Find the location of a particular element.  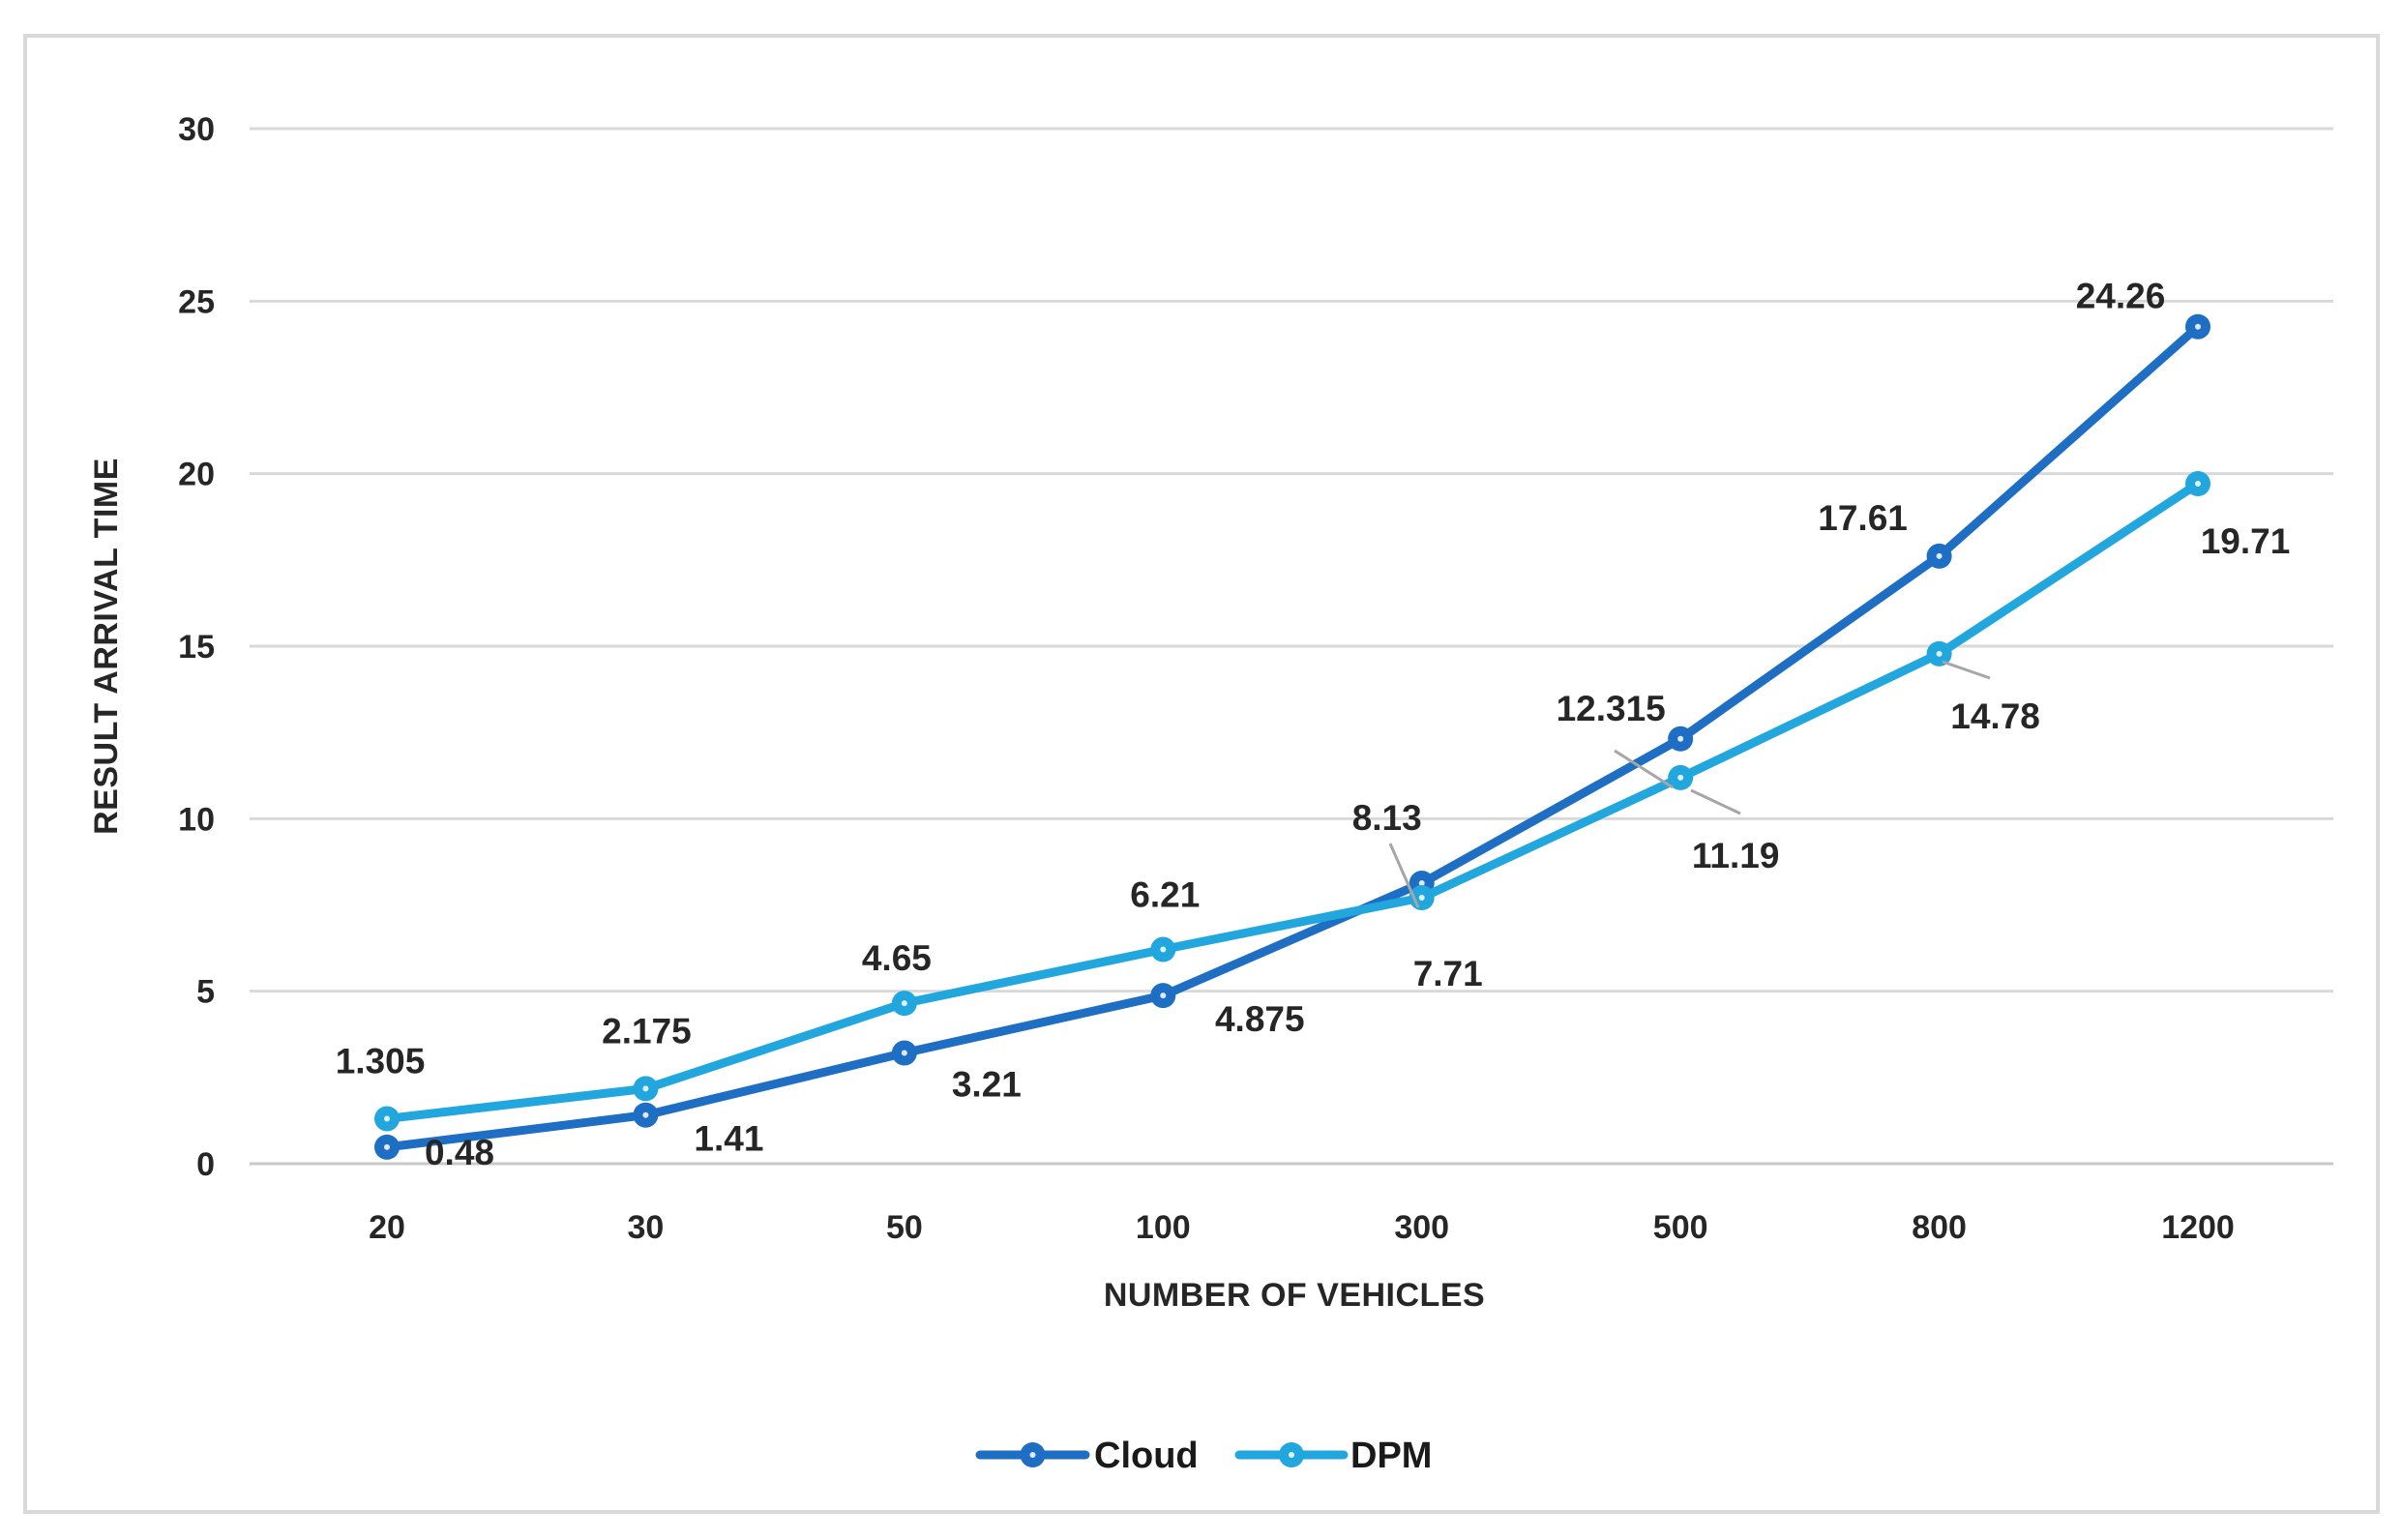

y-axis-tick-labels: 0 5 10 15 20 25 30 is located at coordinates (196, 647).